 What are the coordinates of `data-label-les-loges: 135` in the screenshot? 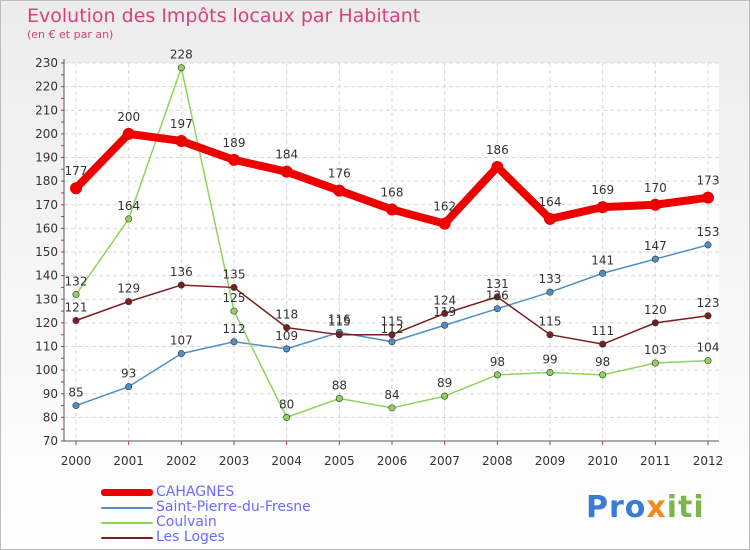 It's located at (234, 274).